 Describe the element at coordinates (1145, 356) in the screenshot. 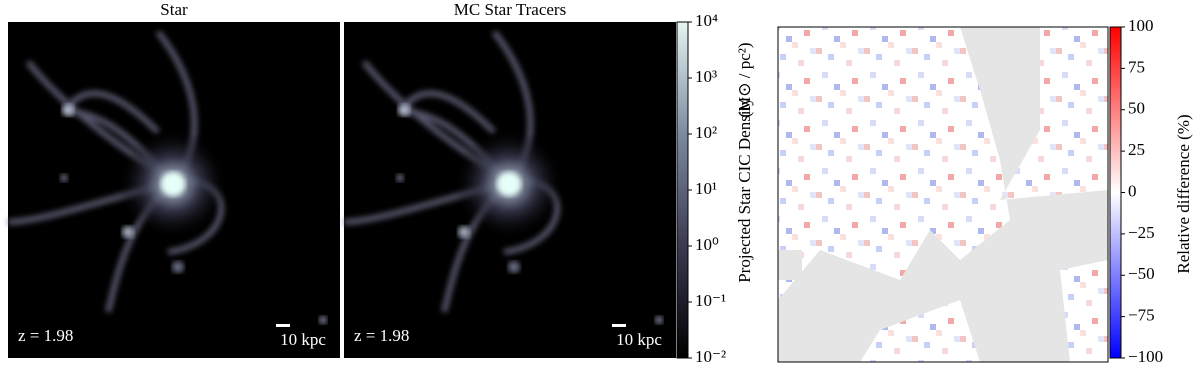

I see `tick-label: −100` at that location.